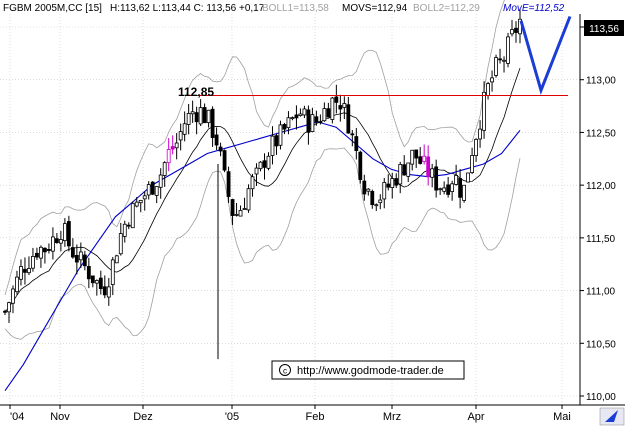 This screenshot has height=426, width=625. I want to click on header-boll2: BOLL2=112,29, so click(446, 8).